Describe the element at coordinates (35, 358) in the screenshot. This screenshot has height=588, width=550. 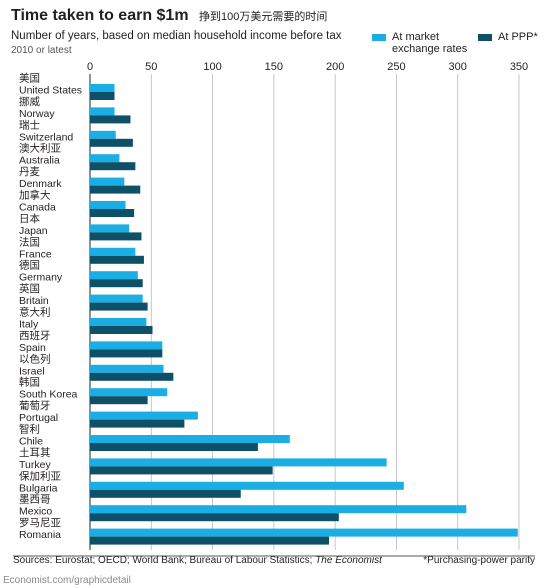
I see `category-label-zh: 以色列` at that location.